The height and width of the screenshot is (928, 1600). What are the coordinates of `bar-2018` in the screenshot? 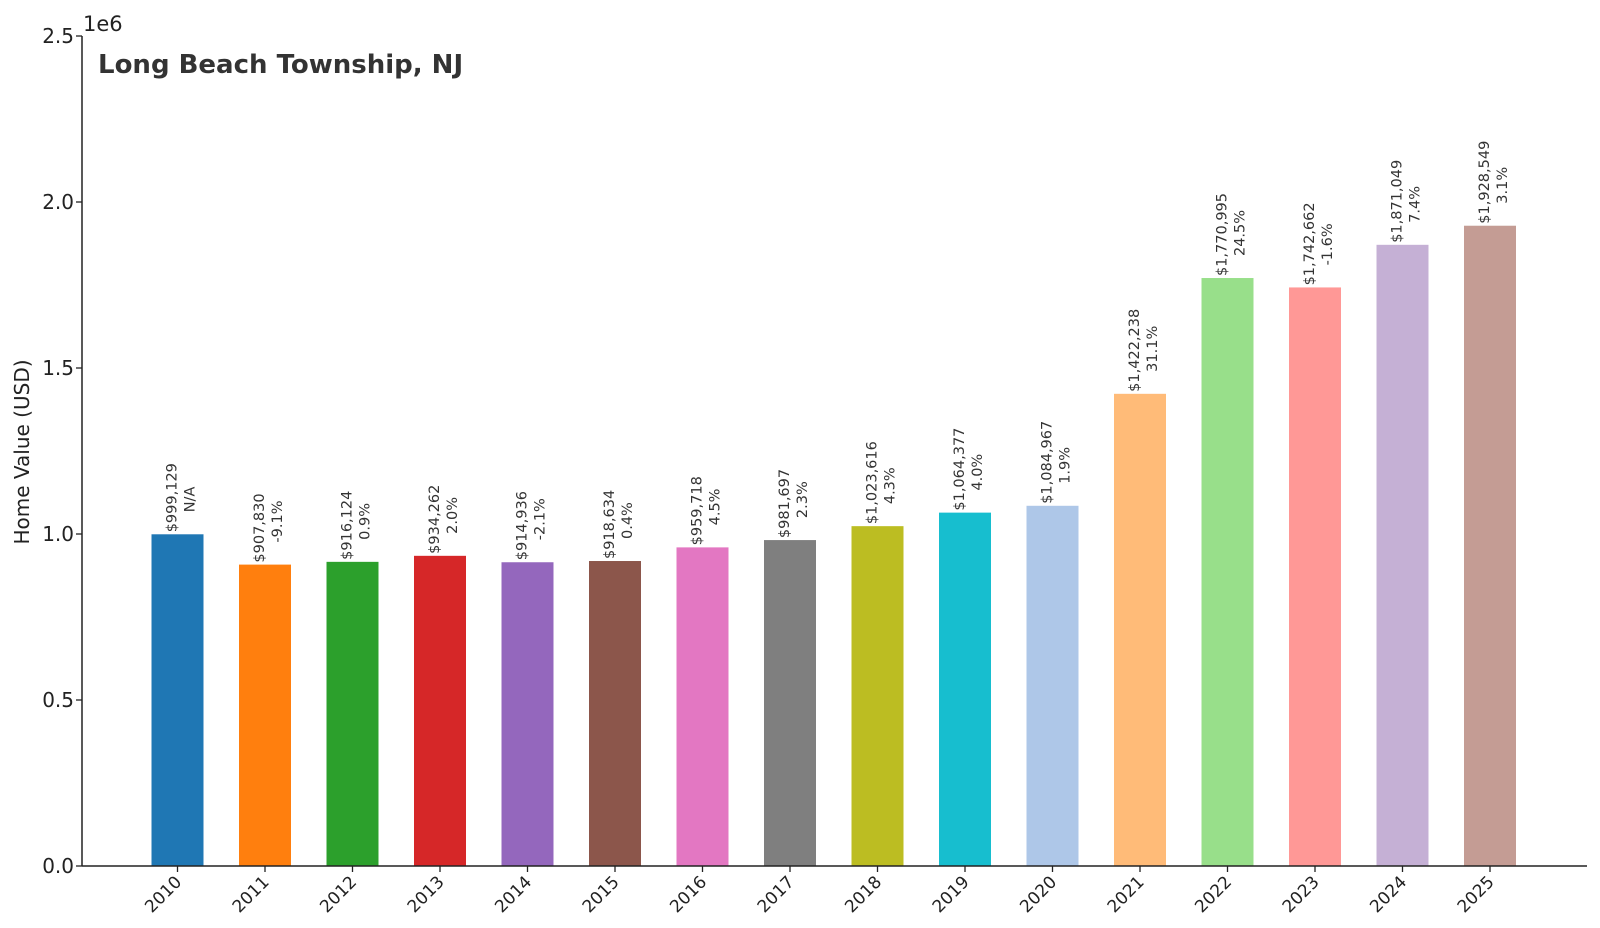 It's located at (877, 696).